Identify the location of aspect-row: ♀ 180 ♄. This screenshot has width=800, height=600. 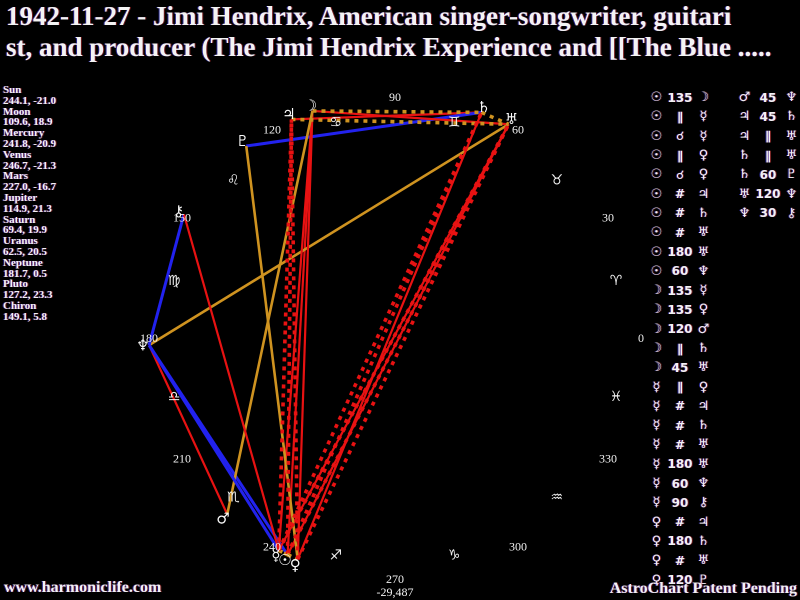
(724, 541).